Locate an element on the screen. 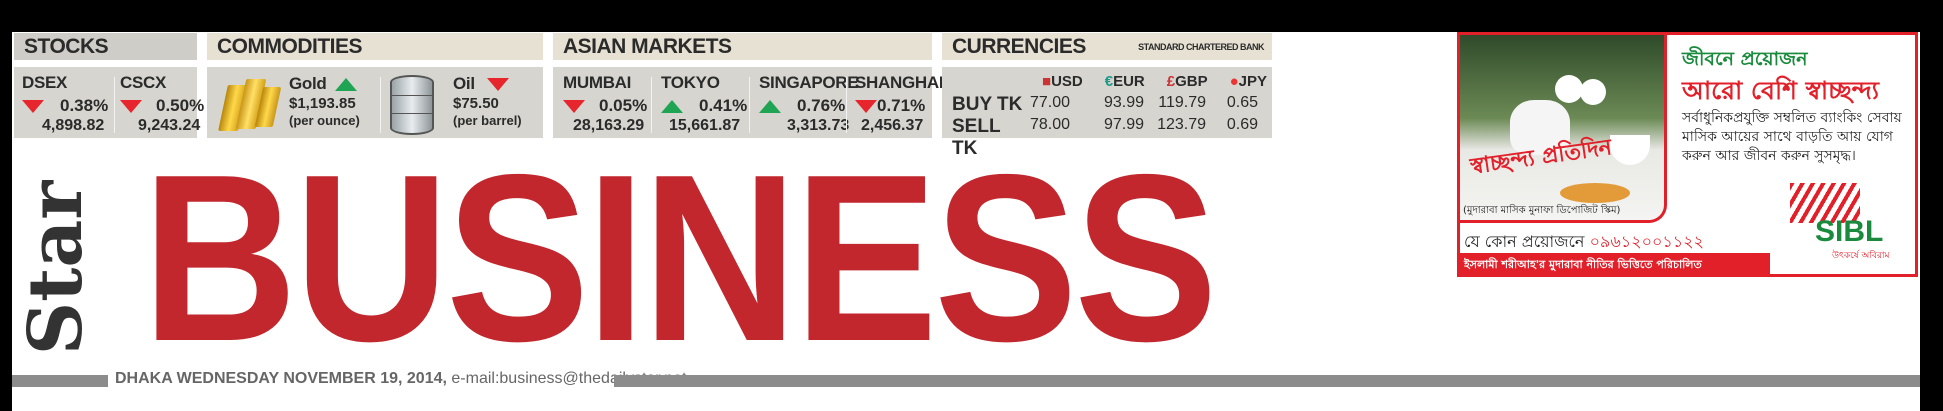  market-name: TOKYO is located at coordinates (690, 82).